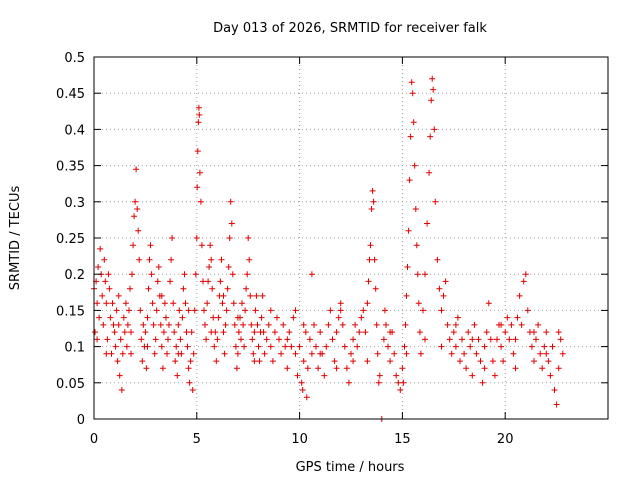 The height and width of the screenshot is (480, 640). Describe the element at coordinates (299, 439) in the screenshot. I see `x-tick-label: 10` at that location.